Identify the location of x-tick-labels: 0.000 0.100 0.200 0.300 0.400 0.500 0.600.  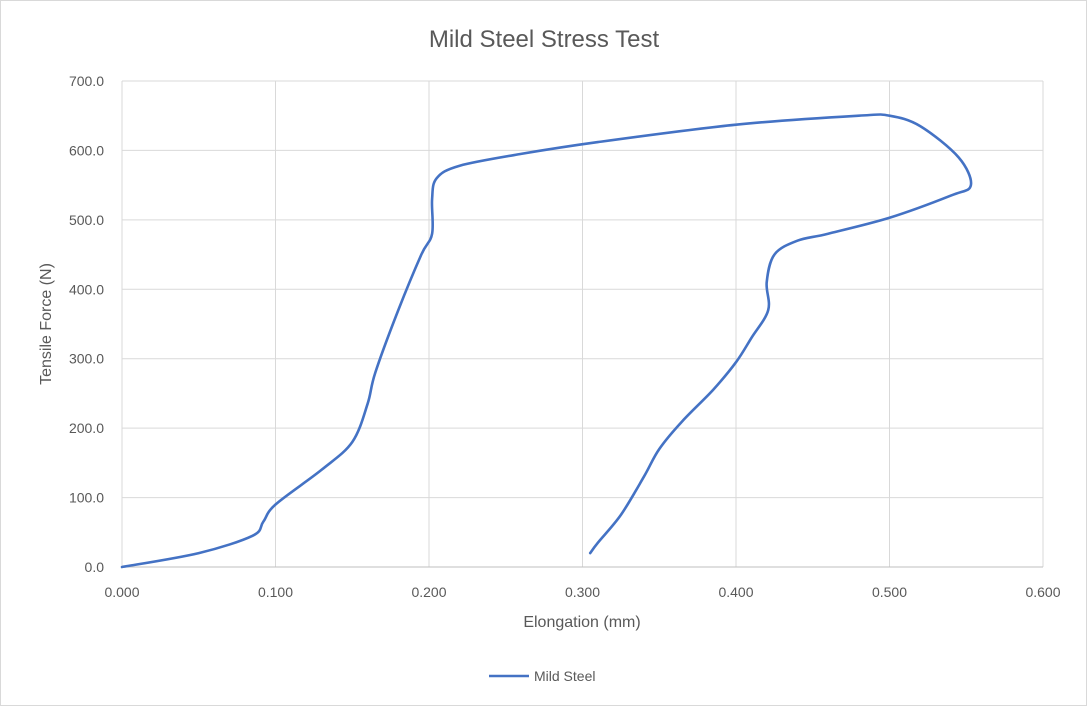
(582, 592).